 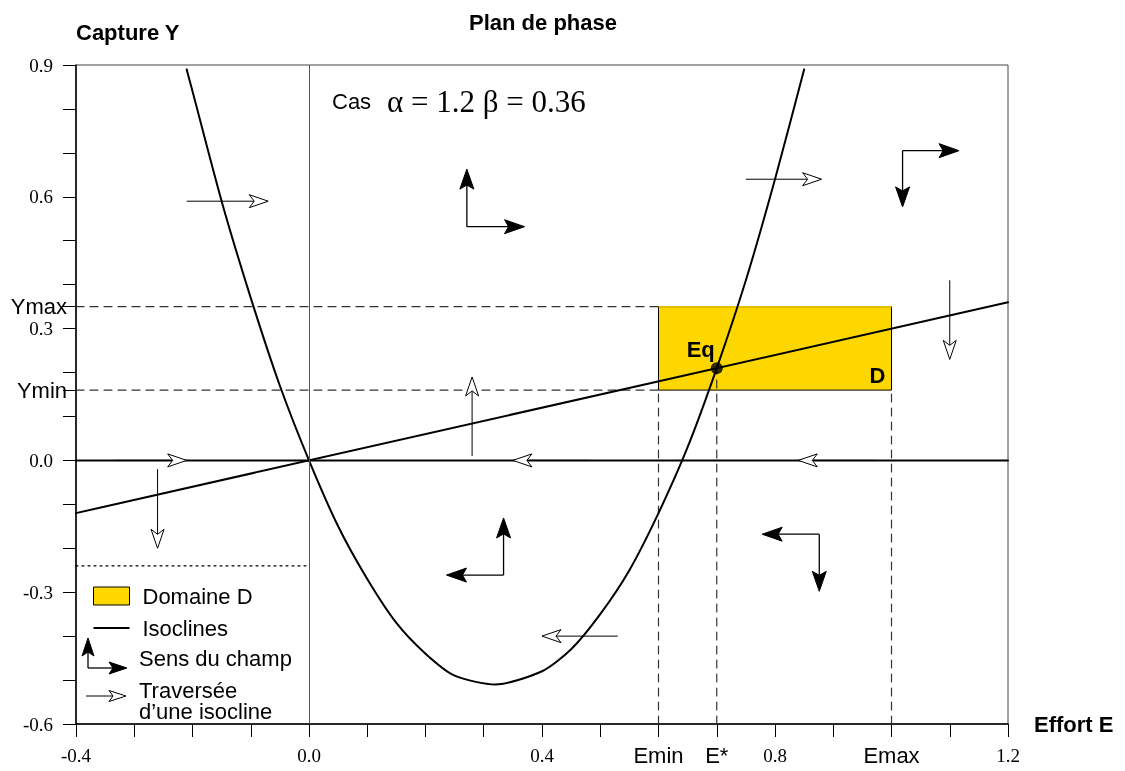 What do you see at coordinates (459, 101) in the screenshot?
I see `annotation: Cas α = 1.2 β = 0.36` at bounding box center [459, 101].